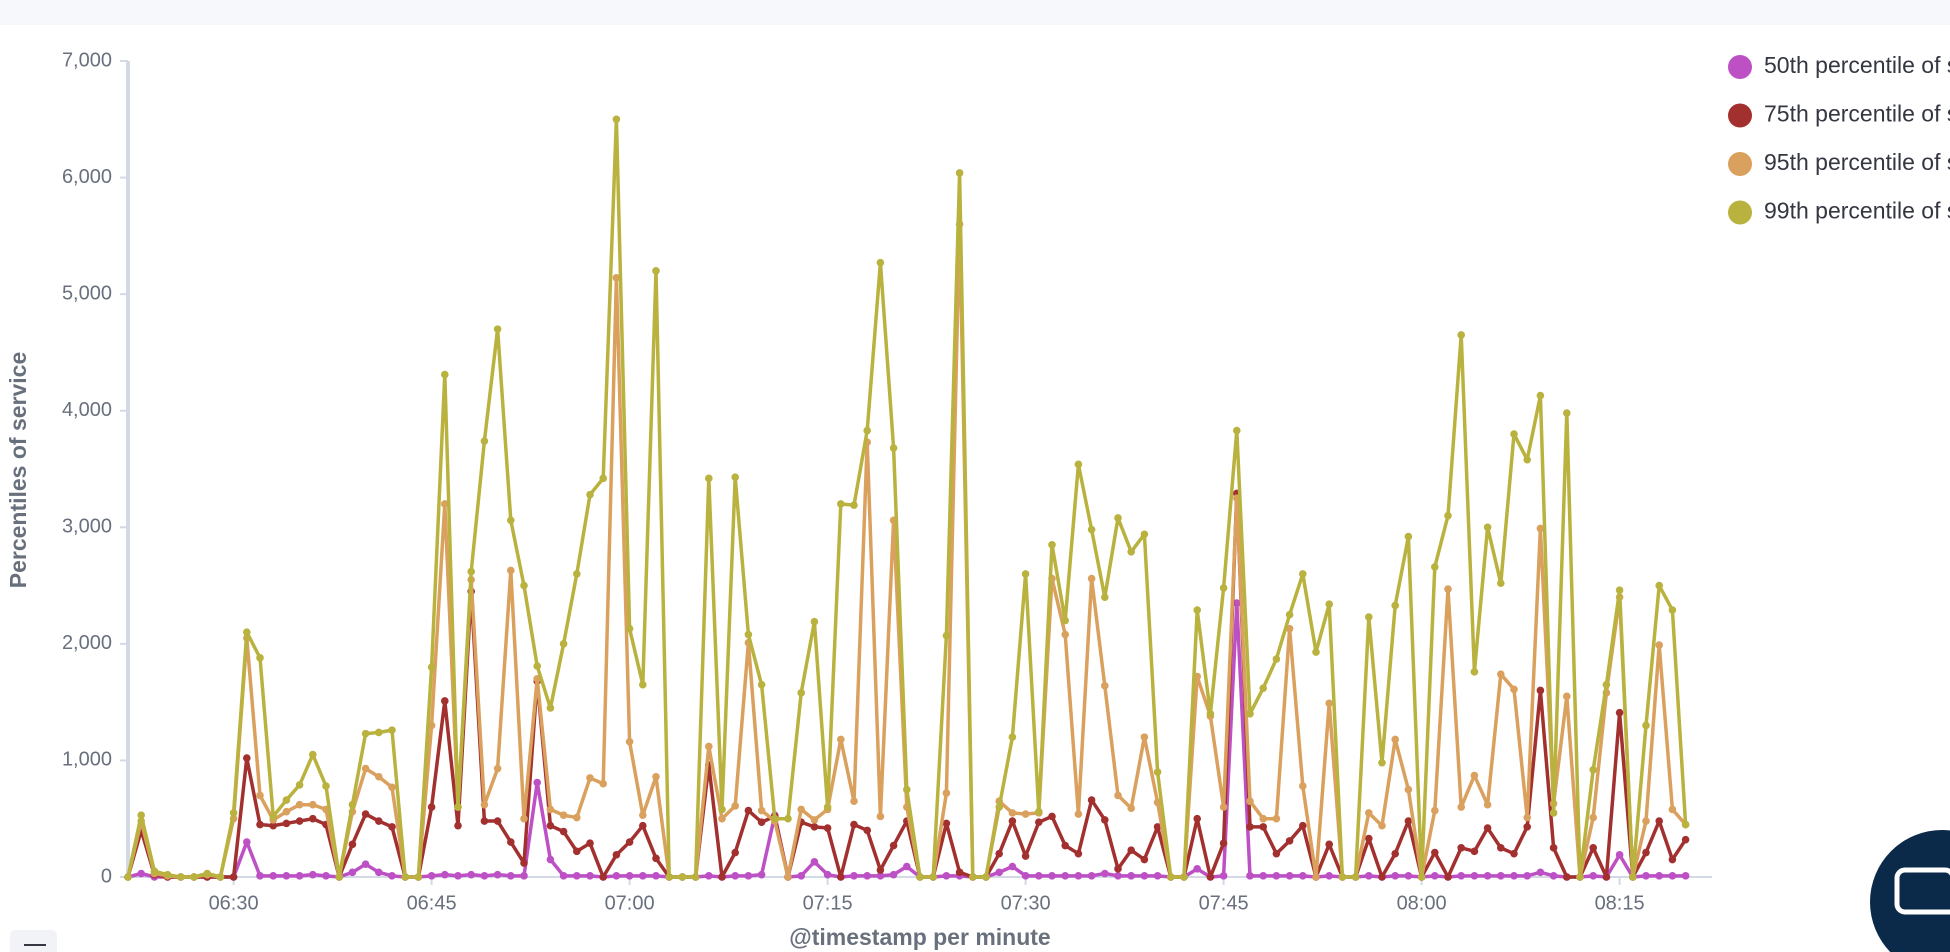 The height and width of the screenshot is (952, 1950). Describe the element at coordinates (919, 937) in the screenshot. I see `x-axis-title: @timestamp per minute` at that location.